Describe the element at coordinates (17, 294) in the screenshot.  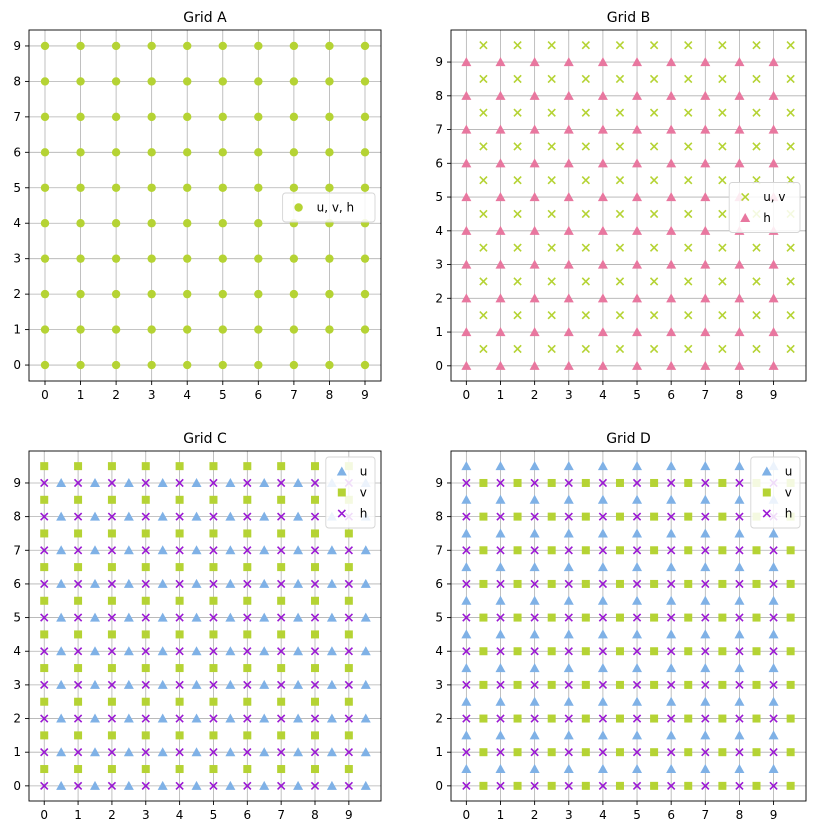
I see `y-tick-label: 2` at that location.